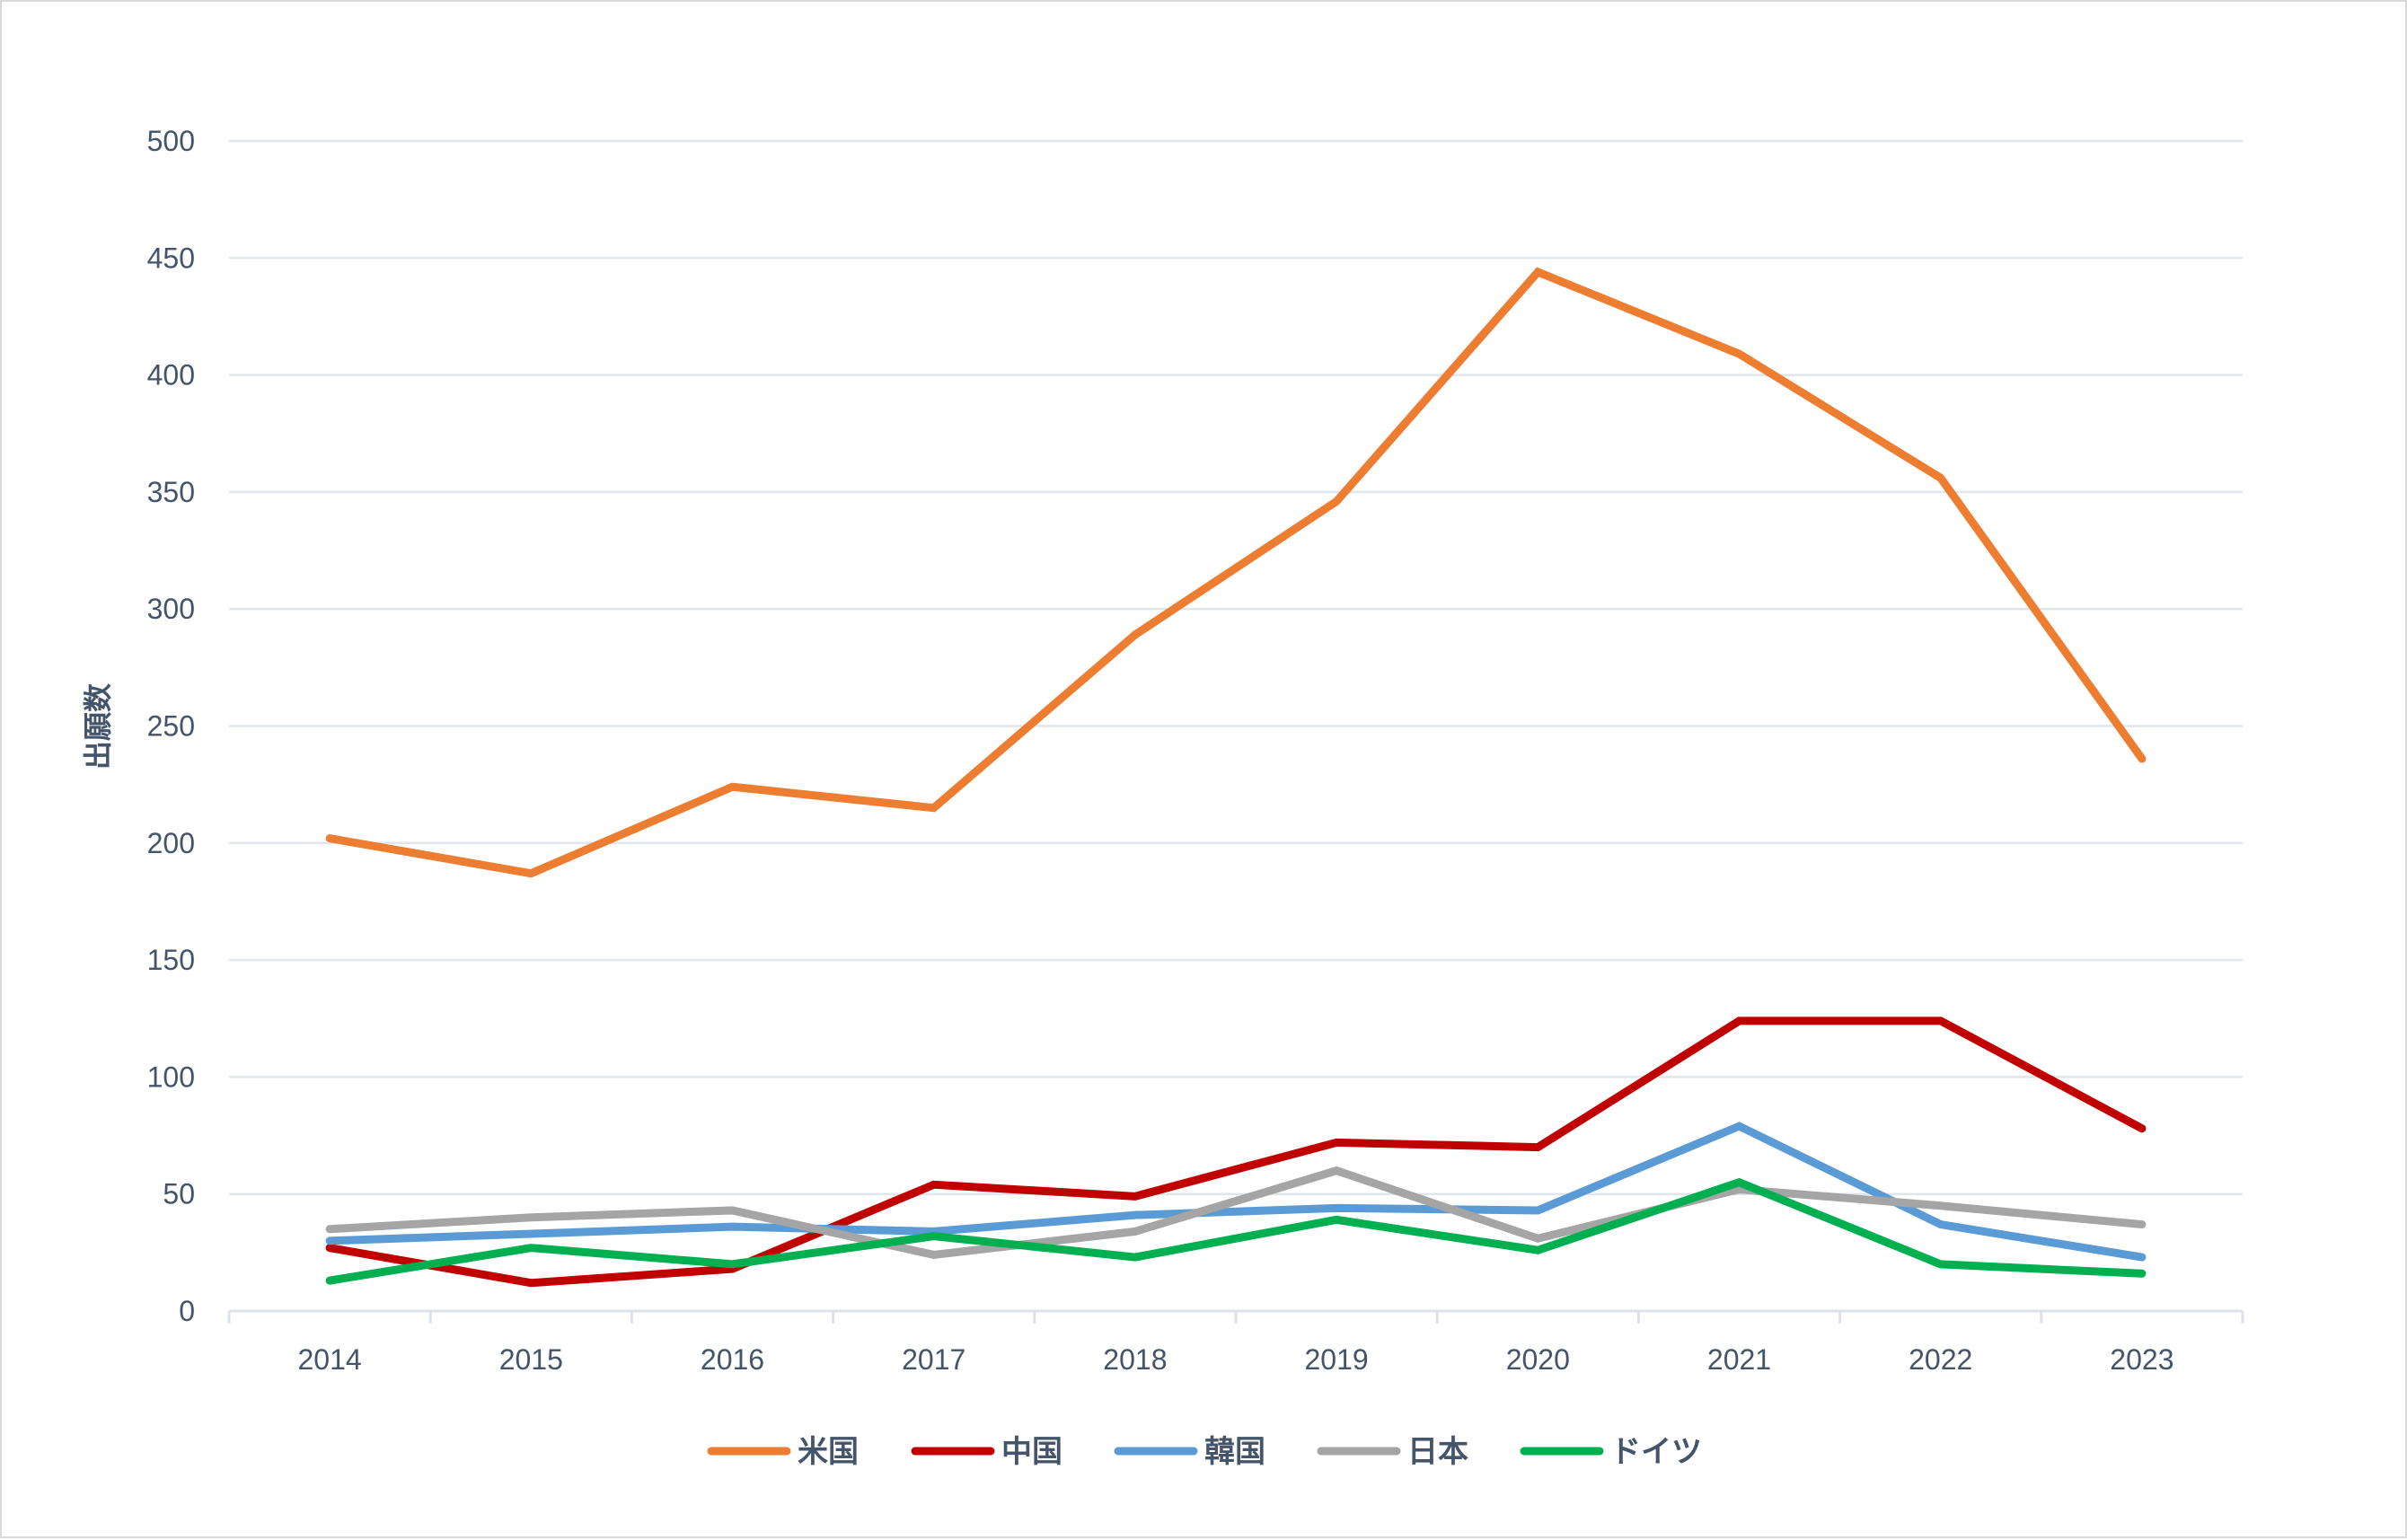  Describe the element at coordinates (179, 1194) in the screenshot. I see `y-tick-label: 50` at that location.